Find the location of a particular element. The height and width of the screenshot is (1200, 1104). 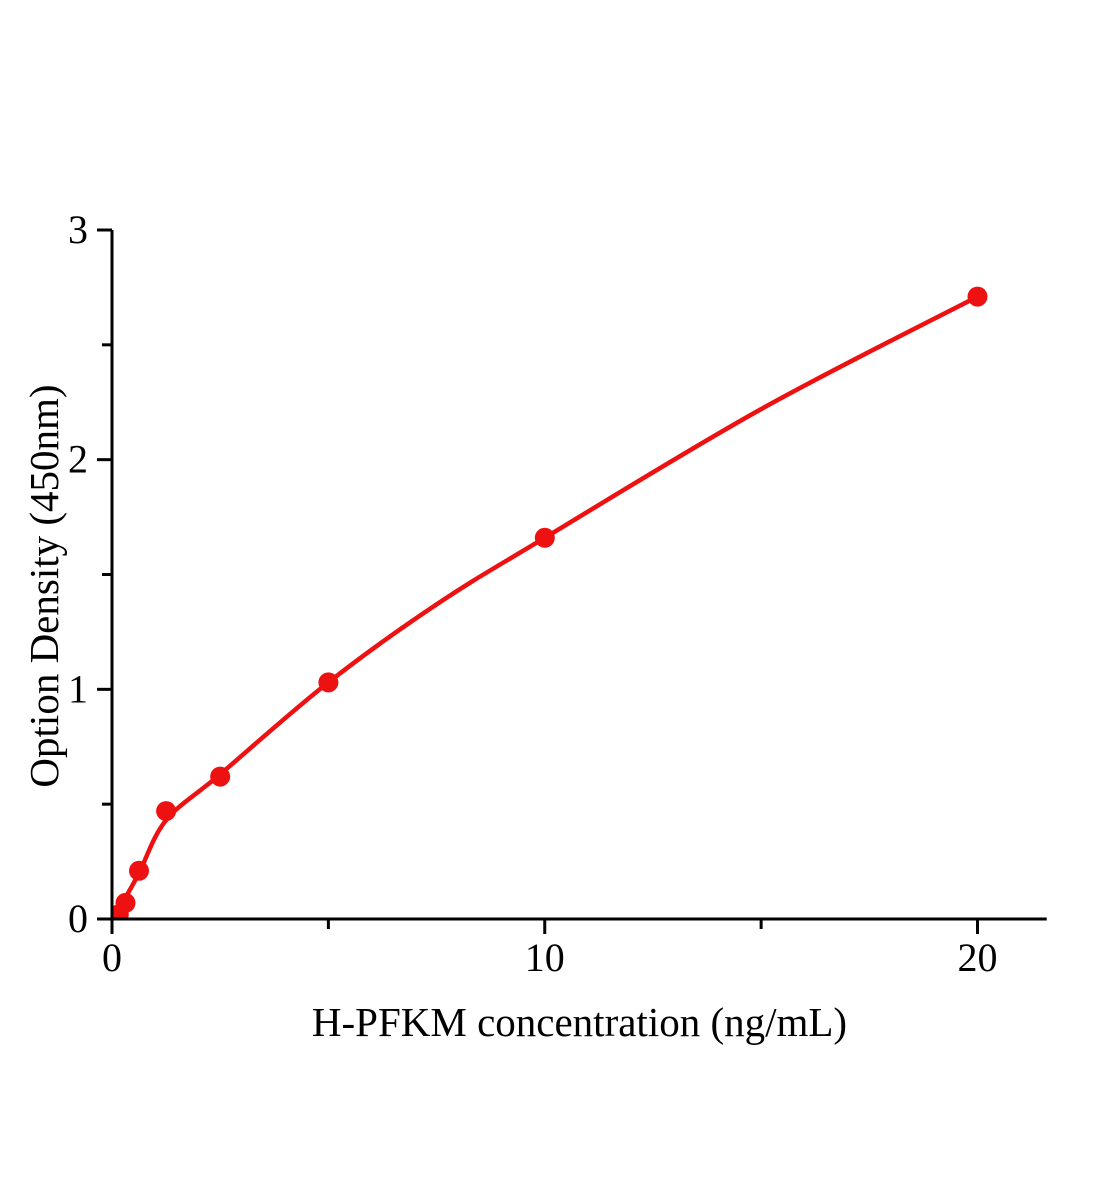

y-tick-label: 0 is located at coordinates (78, 918).